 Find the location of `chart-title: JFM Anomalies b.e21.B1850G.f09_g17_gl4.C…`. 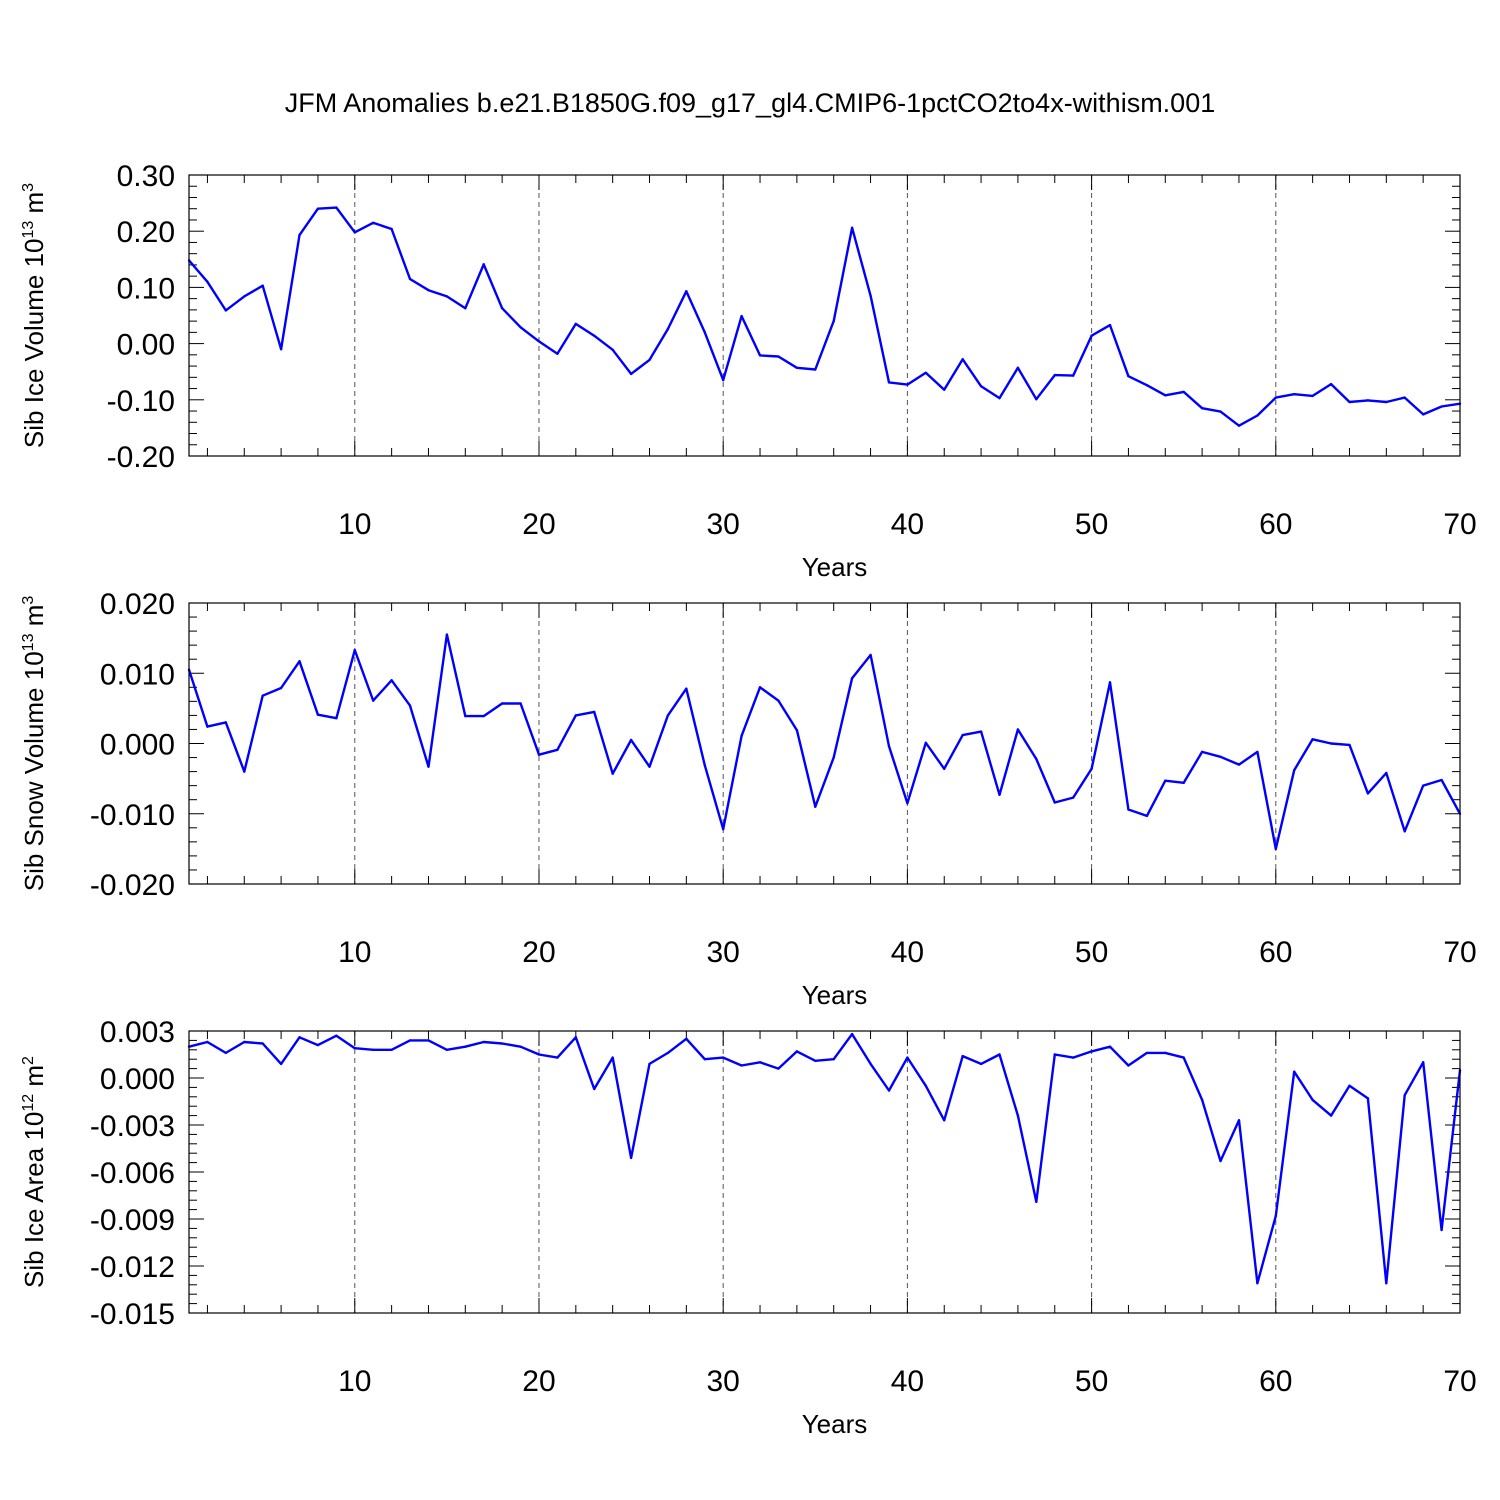

chart-title: JFM Anomalies b.e21.B1850G.f09_g17_gl4.C… is located at coordinates (750, 103).